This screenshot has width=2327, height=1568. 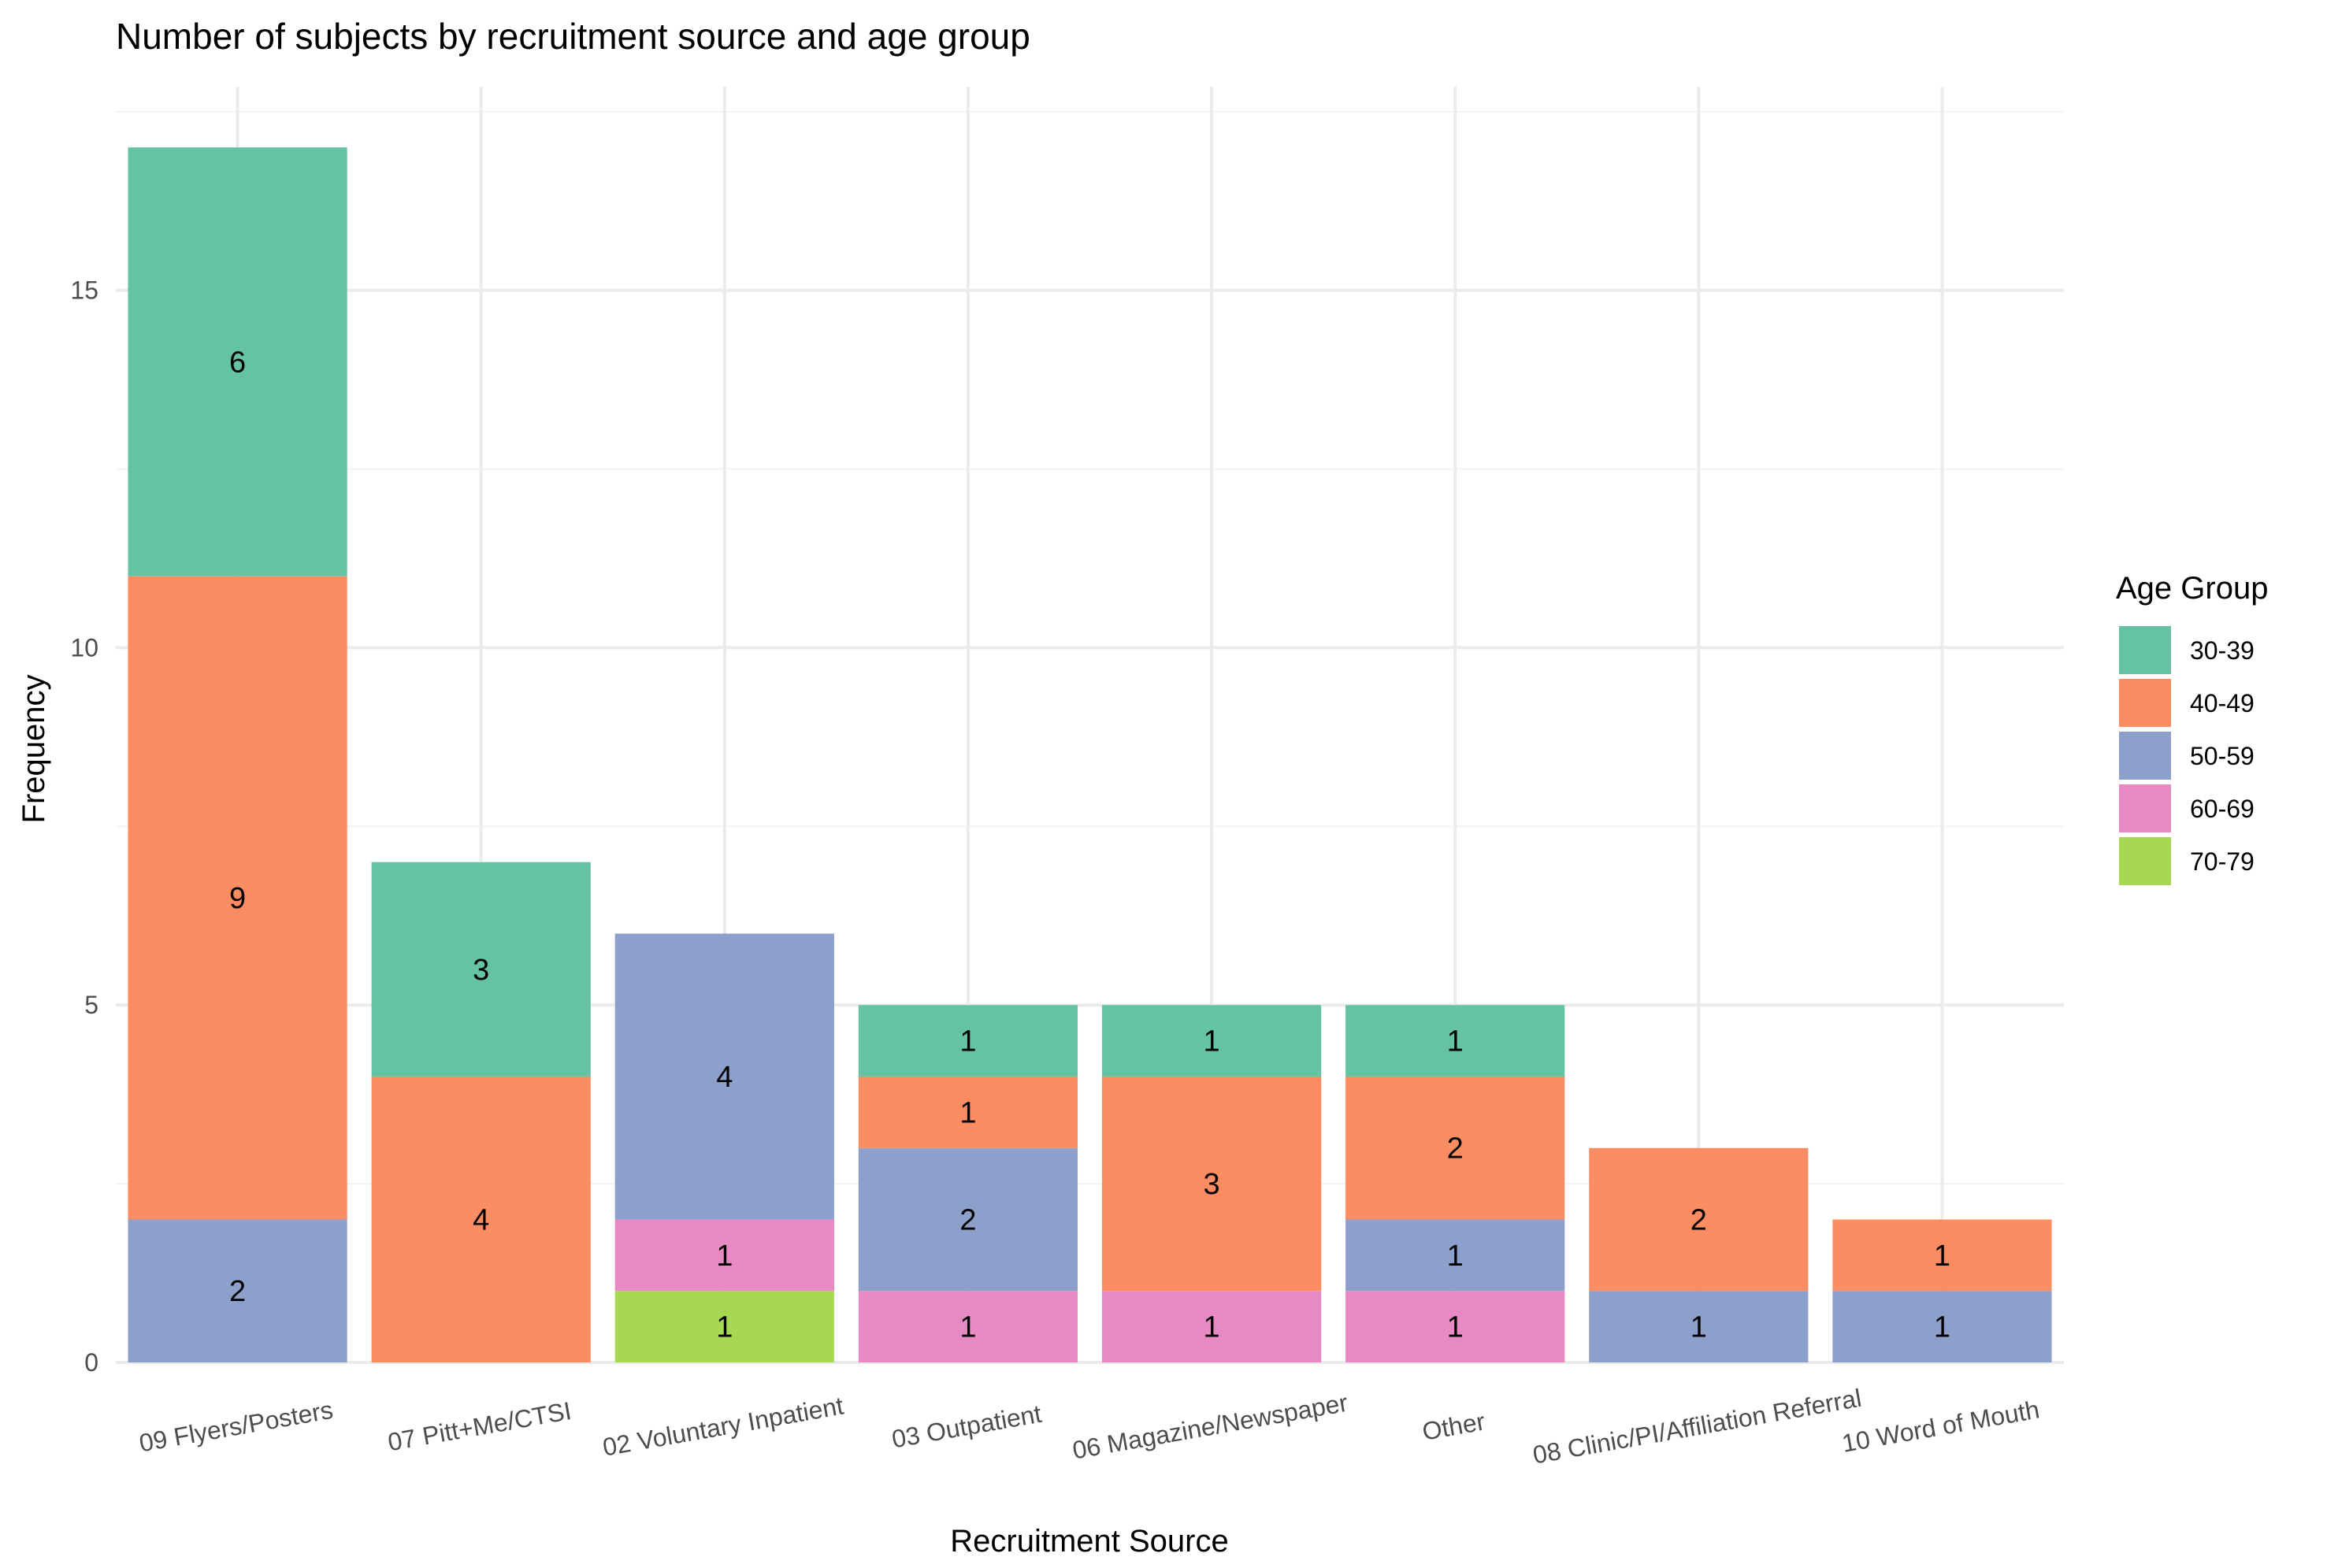 I want to click on y-axis-title: Frequency, so click(x=34, y=749).